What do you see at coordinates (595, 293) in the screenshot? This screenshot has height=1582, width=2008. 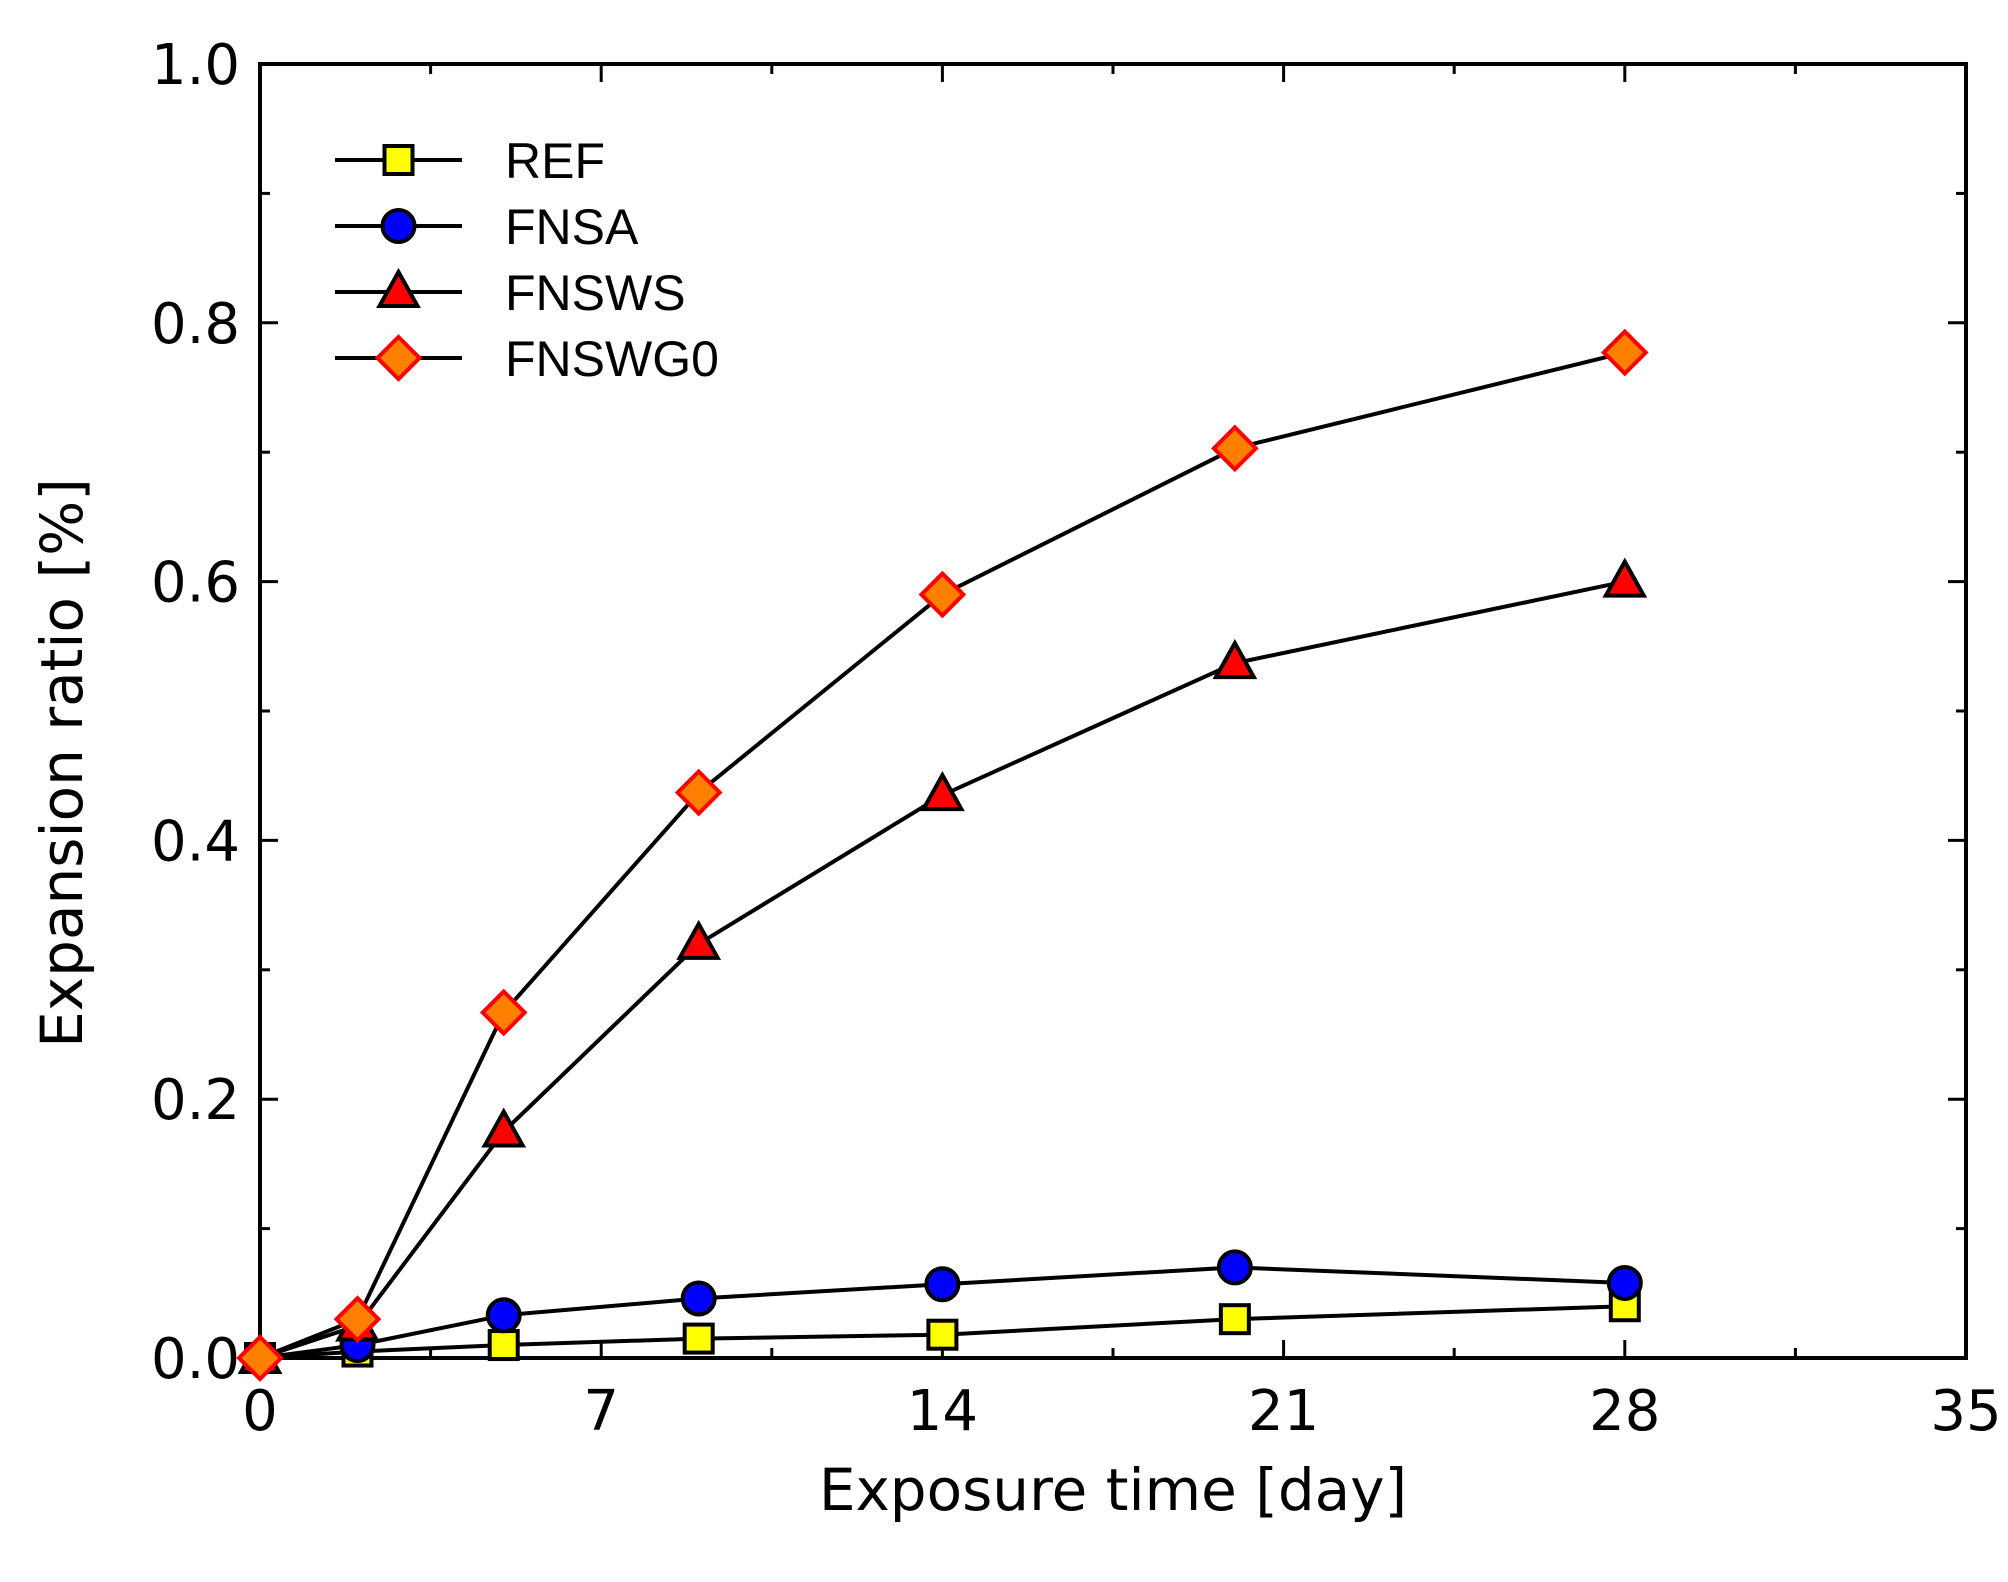 I see `legend-label: FNSWS` at bounding box center [595, 293].